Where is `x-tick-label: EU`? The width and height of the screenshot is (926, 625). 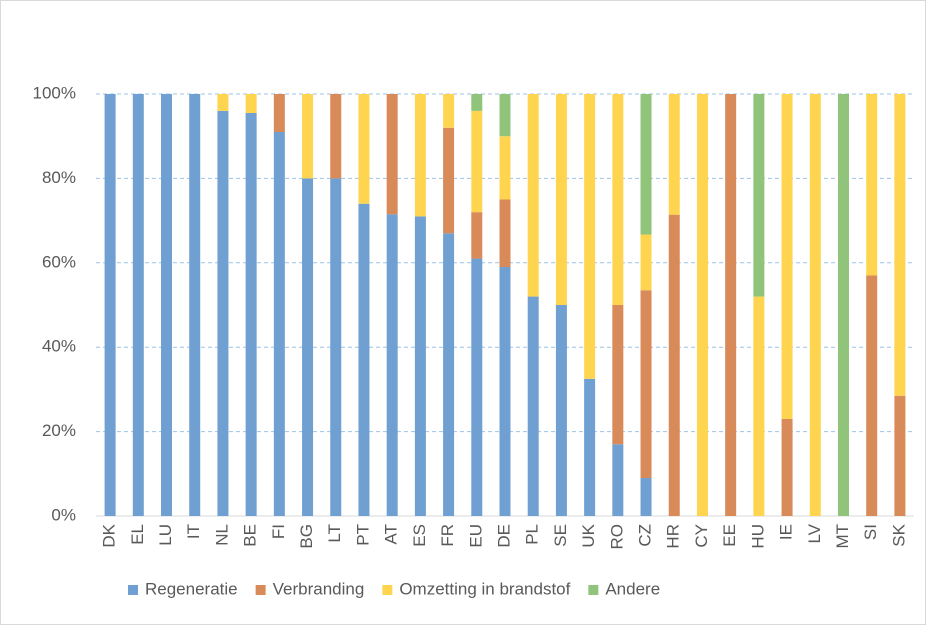 x-tick-label: EU is located at coordinates (475, 536).